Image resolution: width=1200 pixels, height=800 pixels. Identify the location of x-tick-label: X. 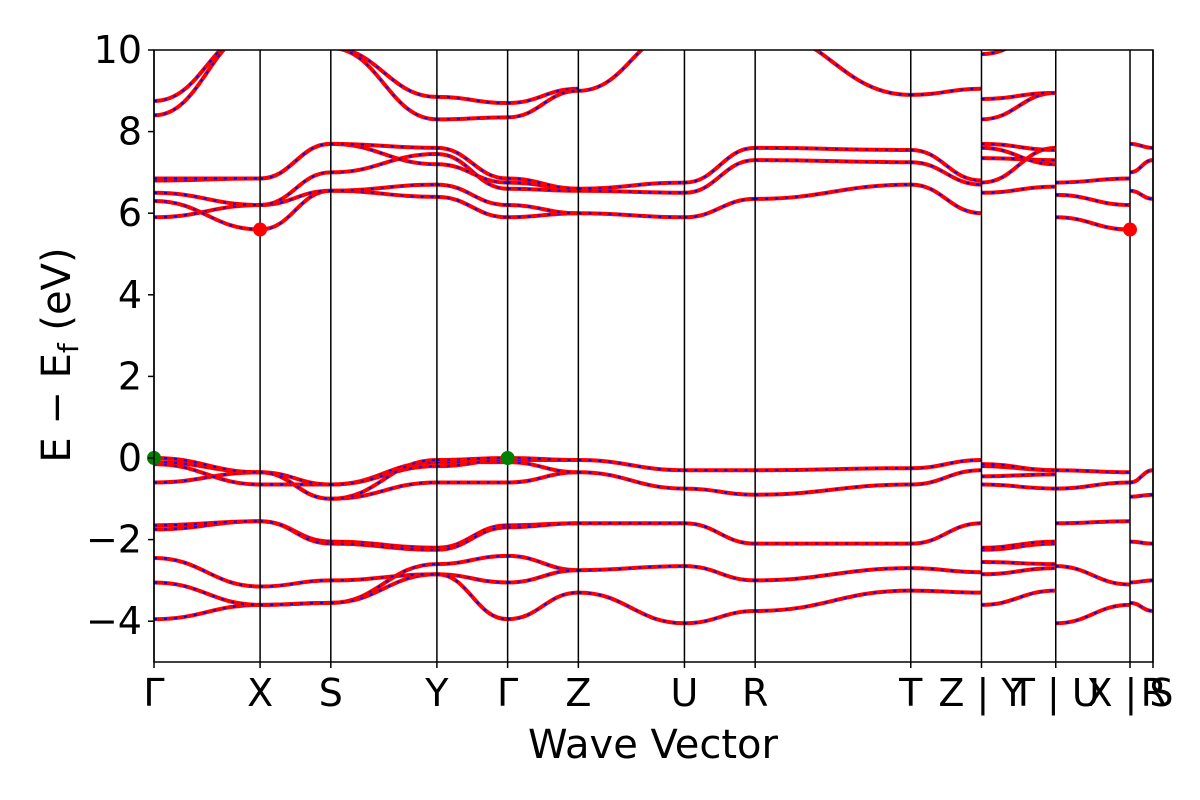
(260, 693).